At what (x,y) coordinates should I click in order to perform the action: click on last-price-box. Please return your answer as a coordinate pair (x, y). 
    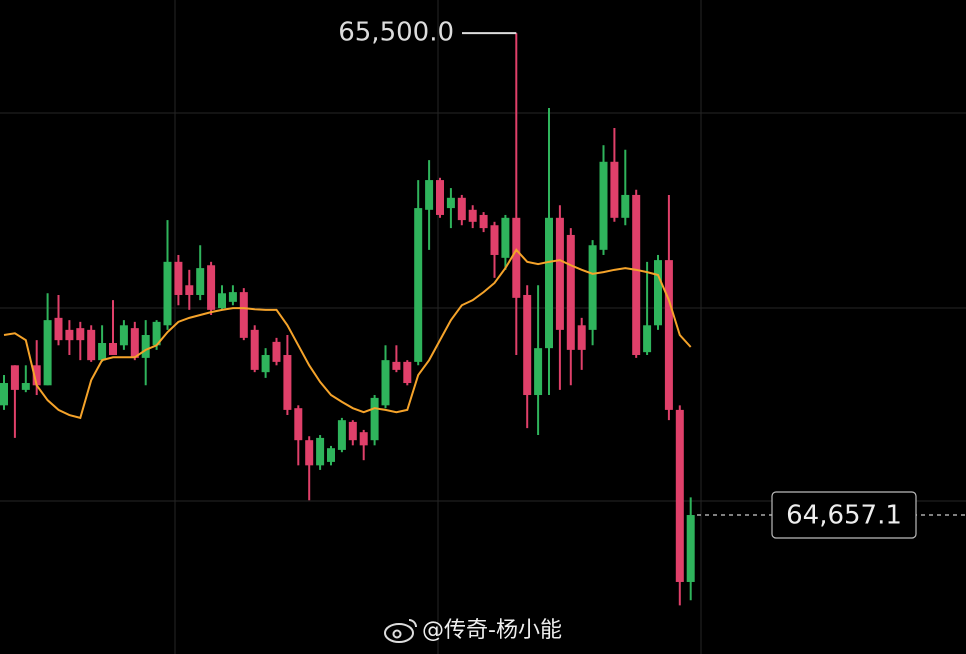
    Looking at the image, I should click on (844, 515).